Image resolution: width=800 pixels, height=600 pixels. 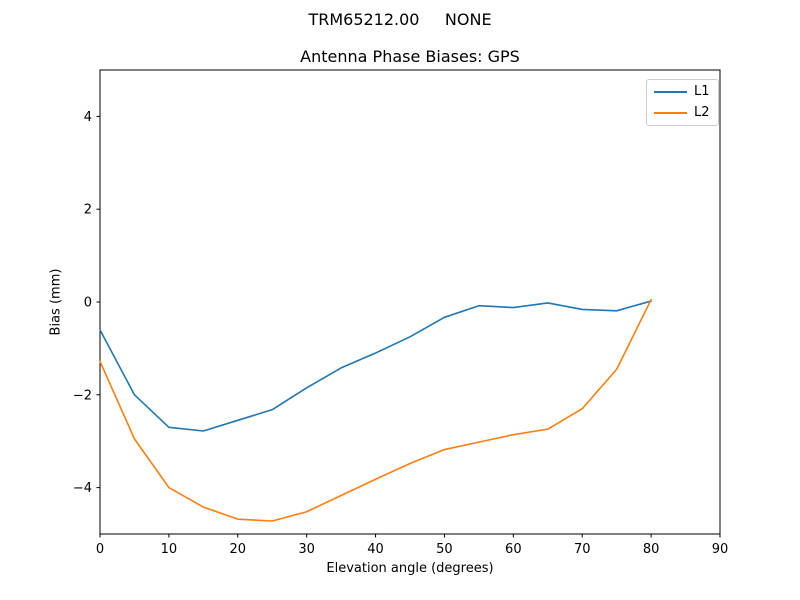 I want to click on x-tick-label: 30, so click(x=306, y=549).